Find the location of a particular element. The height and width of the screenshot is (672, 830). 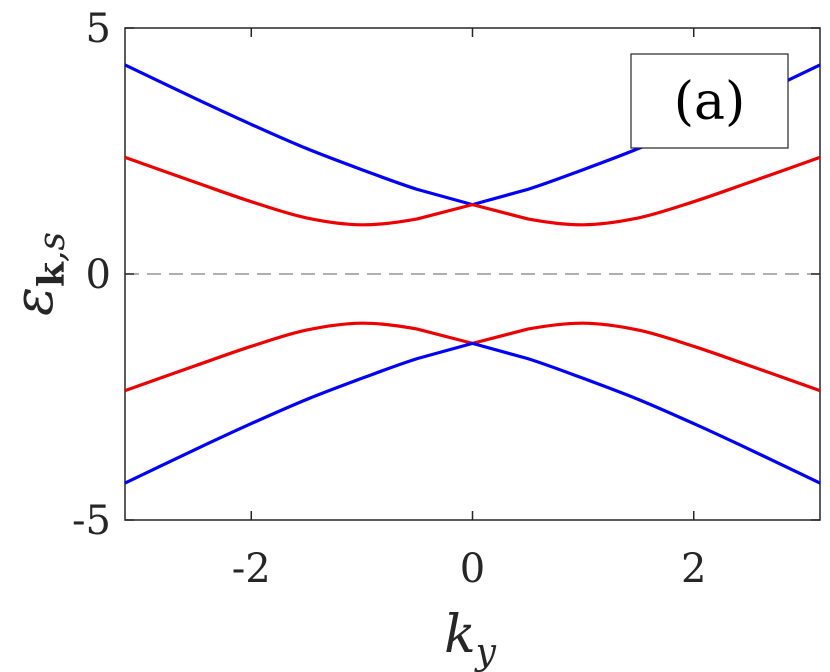

y-tick-label: 0 is located at coordinates (98, 275).